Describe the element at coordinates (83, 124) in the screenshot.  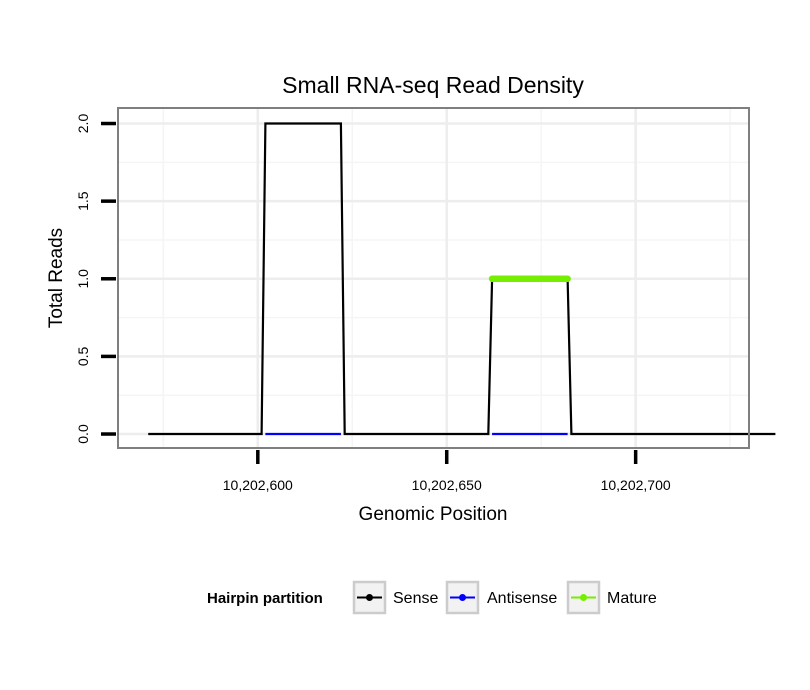
I see `y-tick-label: 2.0` at that location.